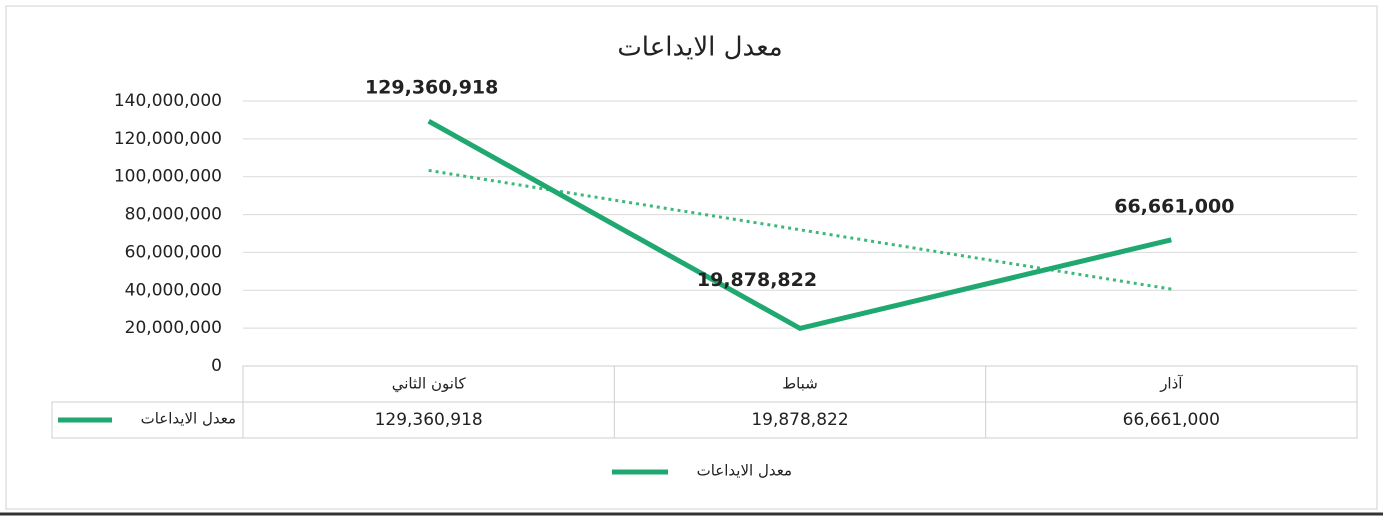 This screenshot has height=518, width=1383. Describe the element at coordinates (799, 420) in the screenshot. I see `table-value: 19,878,822` at that location.